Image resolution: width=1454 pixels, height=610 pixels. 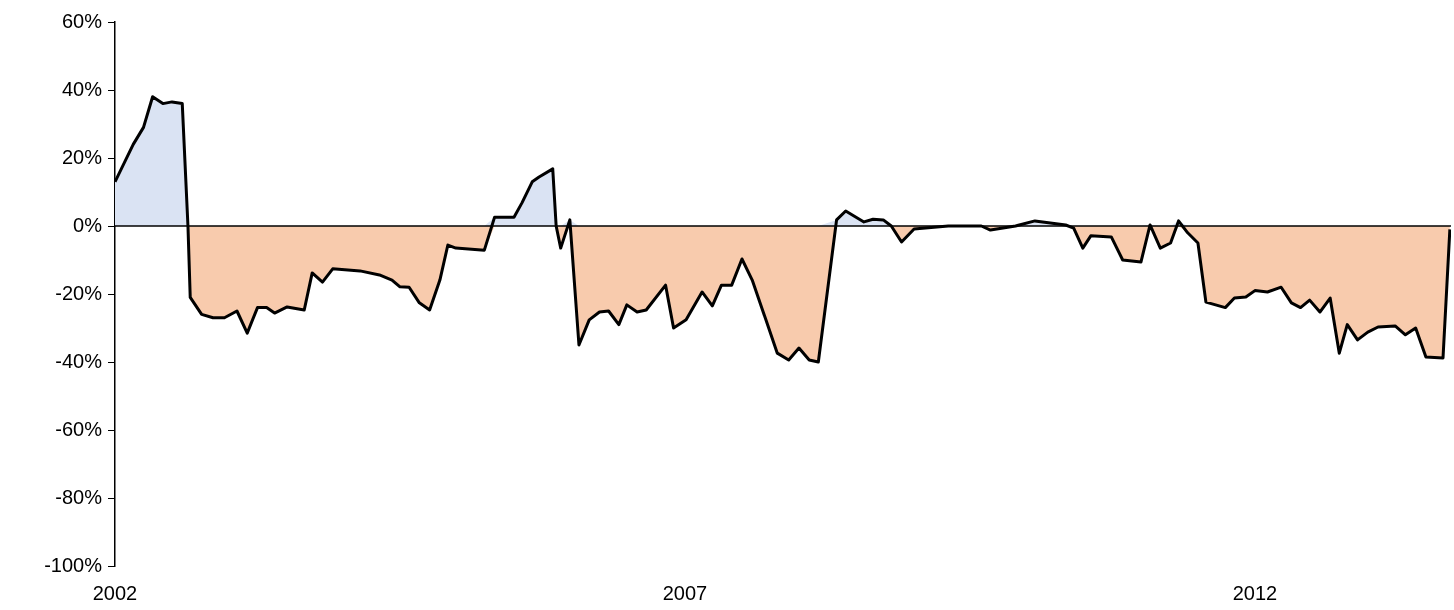 What do you see at coordinates (88, 224) in the screenshot?
I see `y-tick-label: 0%` at bounding box center [88, 224].